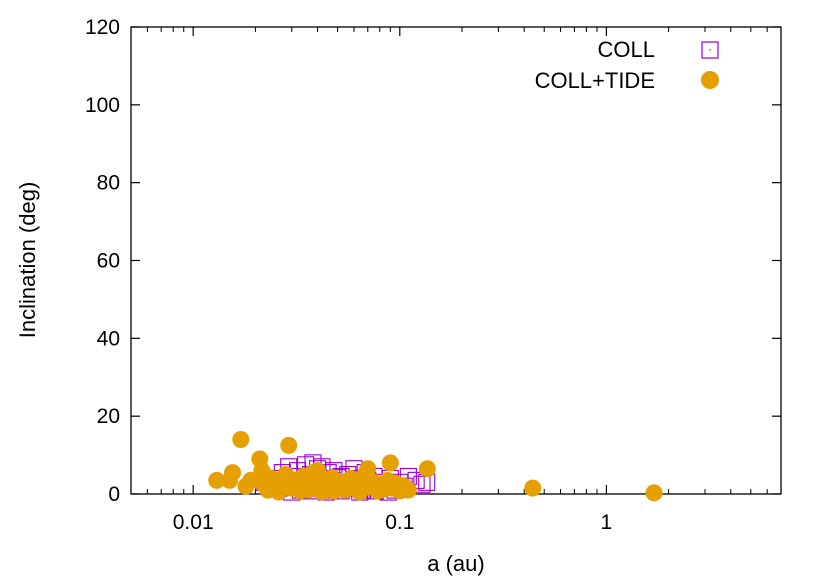 The image size is (830, 581). What do you see at coordinates (102, 27) in the screenshot?
I see `y-tick-label: 120` at bounding box center [102, 27].